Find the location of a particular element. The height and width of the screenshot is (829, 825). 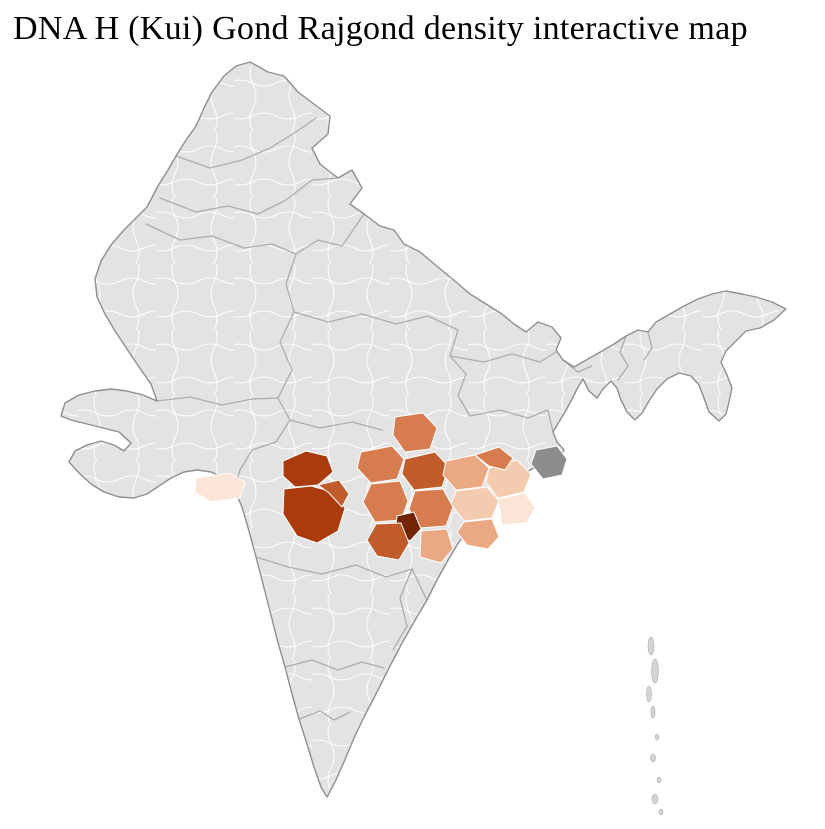

density-districts is located at coordinates (381, 488).